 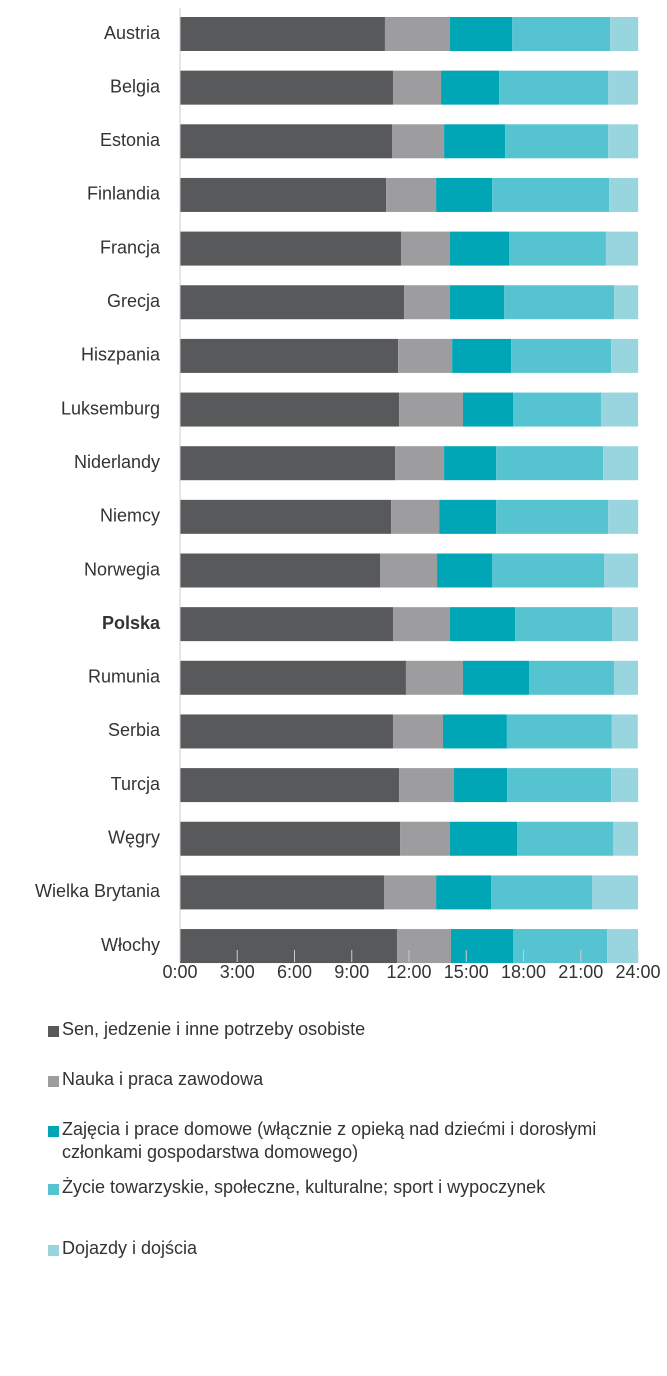 What do you see at coordinates (179, 972) in the screenshot?
I see `x-tick-label: 0:00` at bounding box center [179, 972].